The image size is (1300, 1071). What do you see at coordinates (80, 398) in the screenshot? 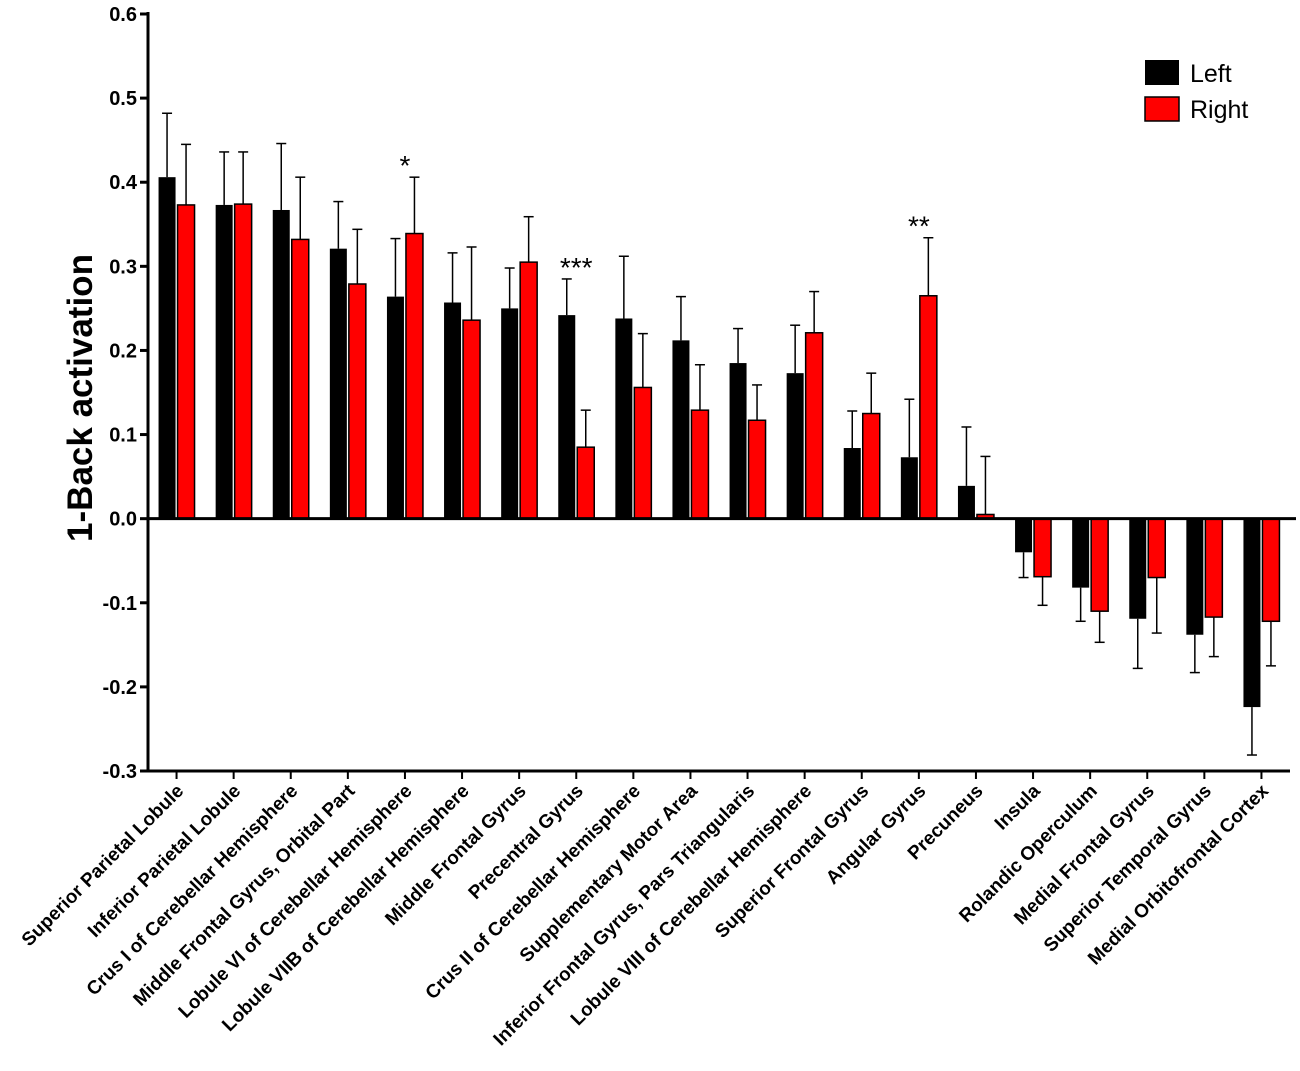
I see `y-axis-label: 1-Back activation` at bounding box center [80, 398].